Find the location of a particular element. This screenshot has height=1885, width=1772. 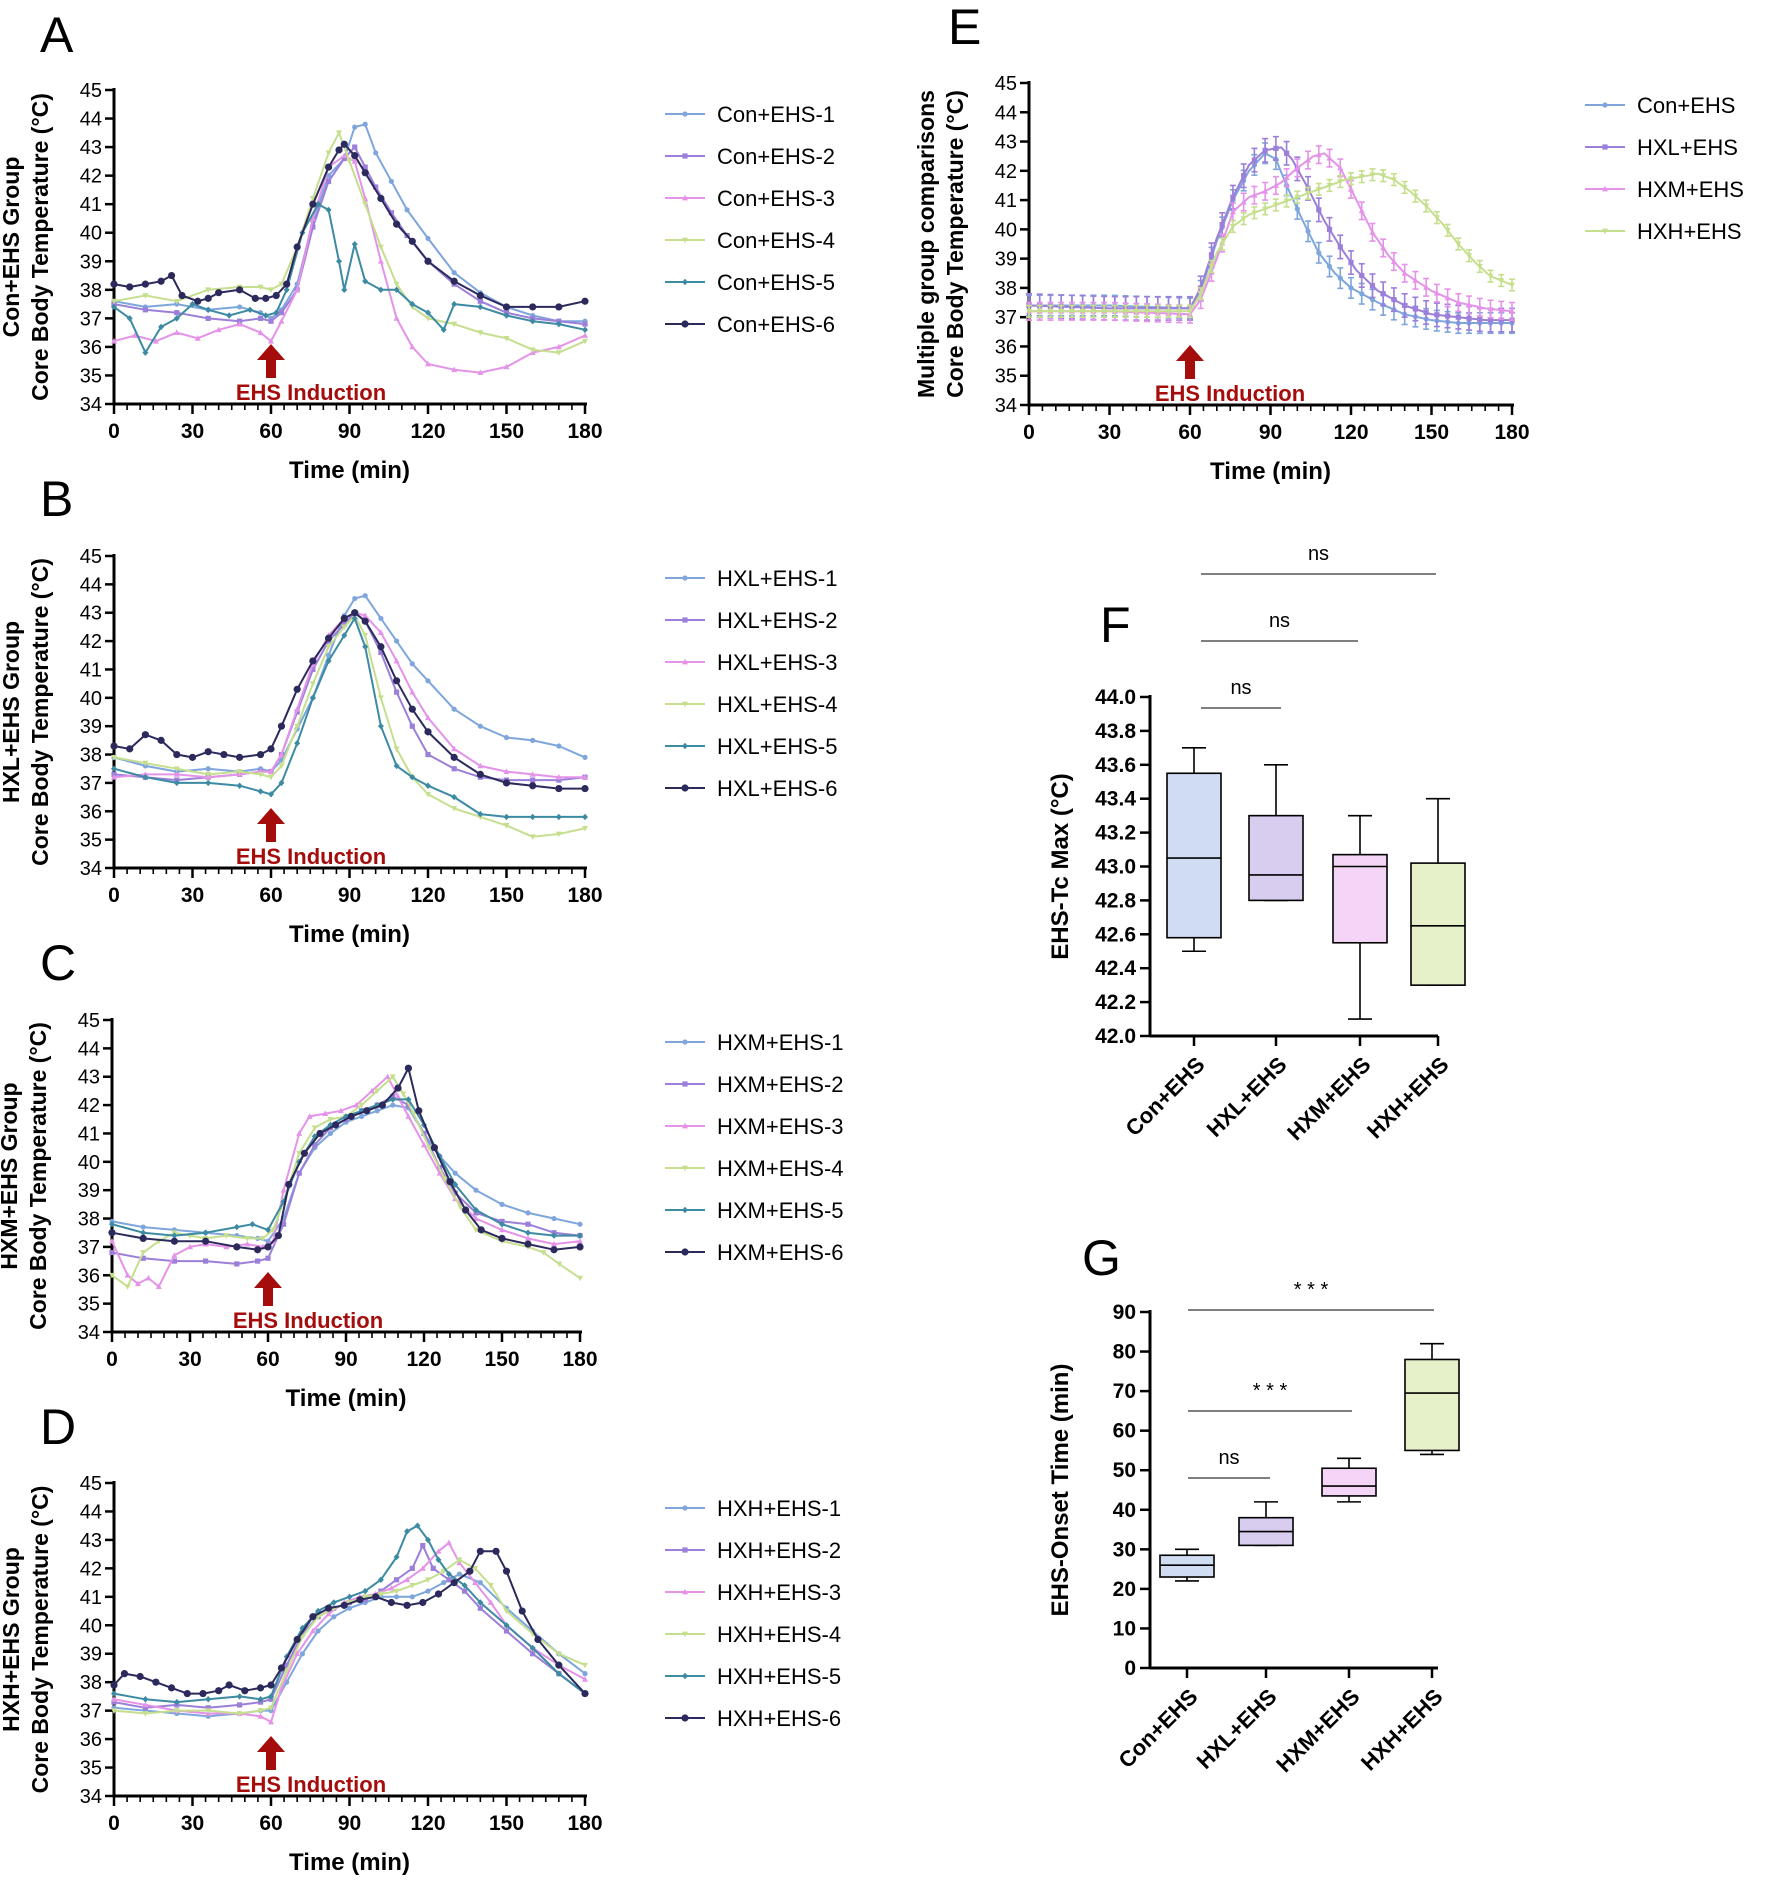

y-axis-label-line1: Con+EHS Group is located at coordinates (12, 247).